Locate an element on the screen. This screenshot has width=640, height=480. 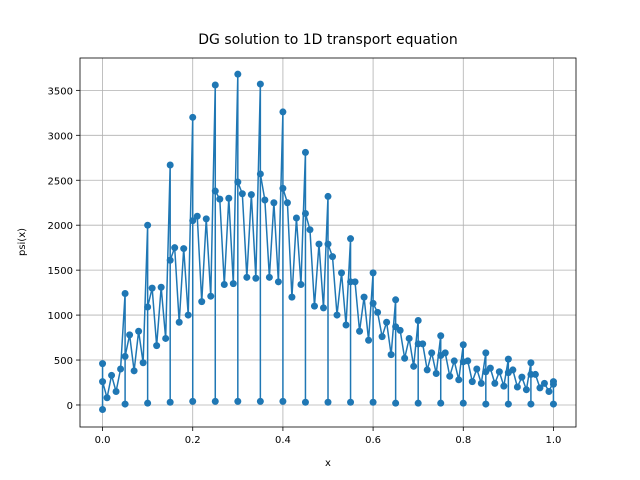
y-tick-label: 1000 is located at coordinates (60, 316).